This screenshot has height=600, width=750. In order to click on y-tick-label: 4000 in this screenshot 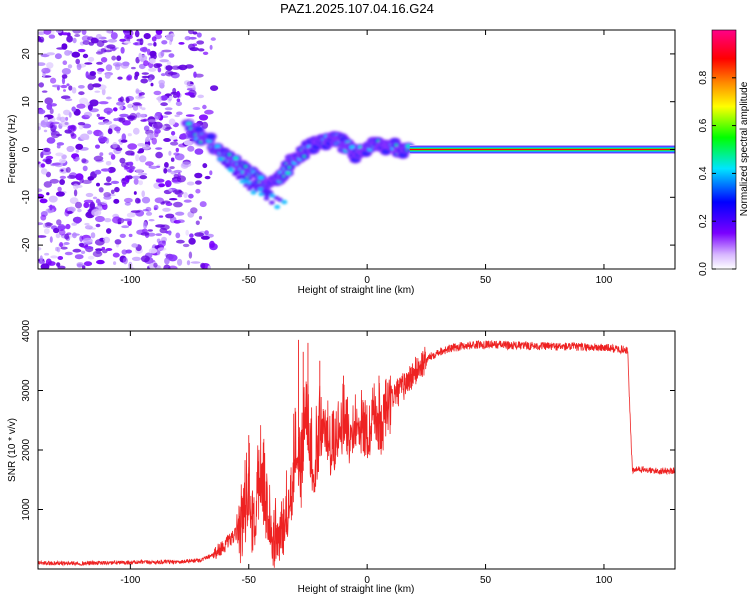, I will do `click(26, 330)`.